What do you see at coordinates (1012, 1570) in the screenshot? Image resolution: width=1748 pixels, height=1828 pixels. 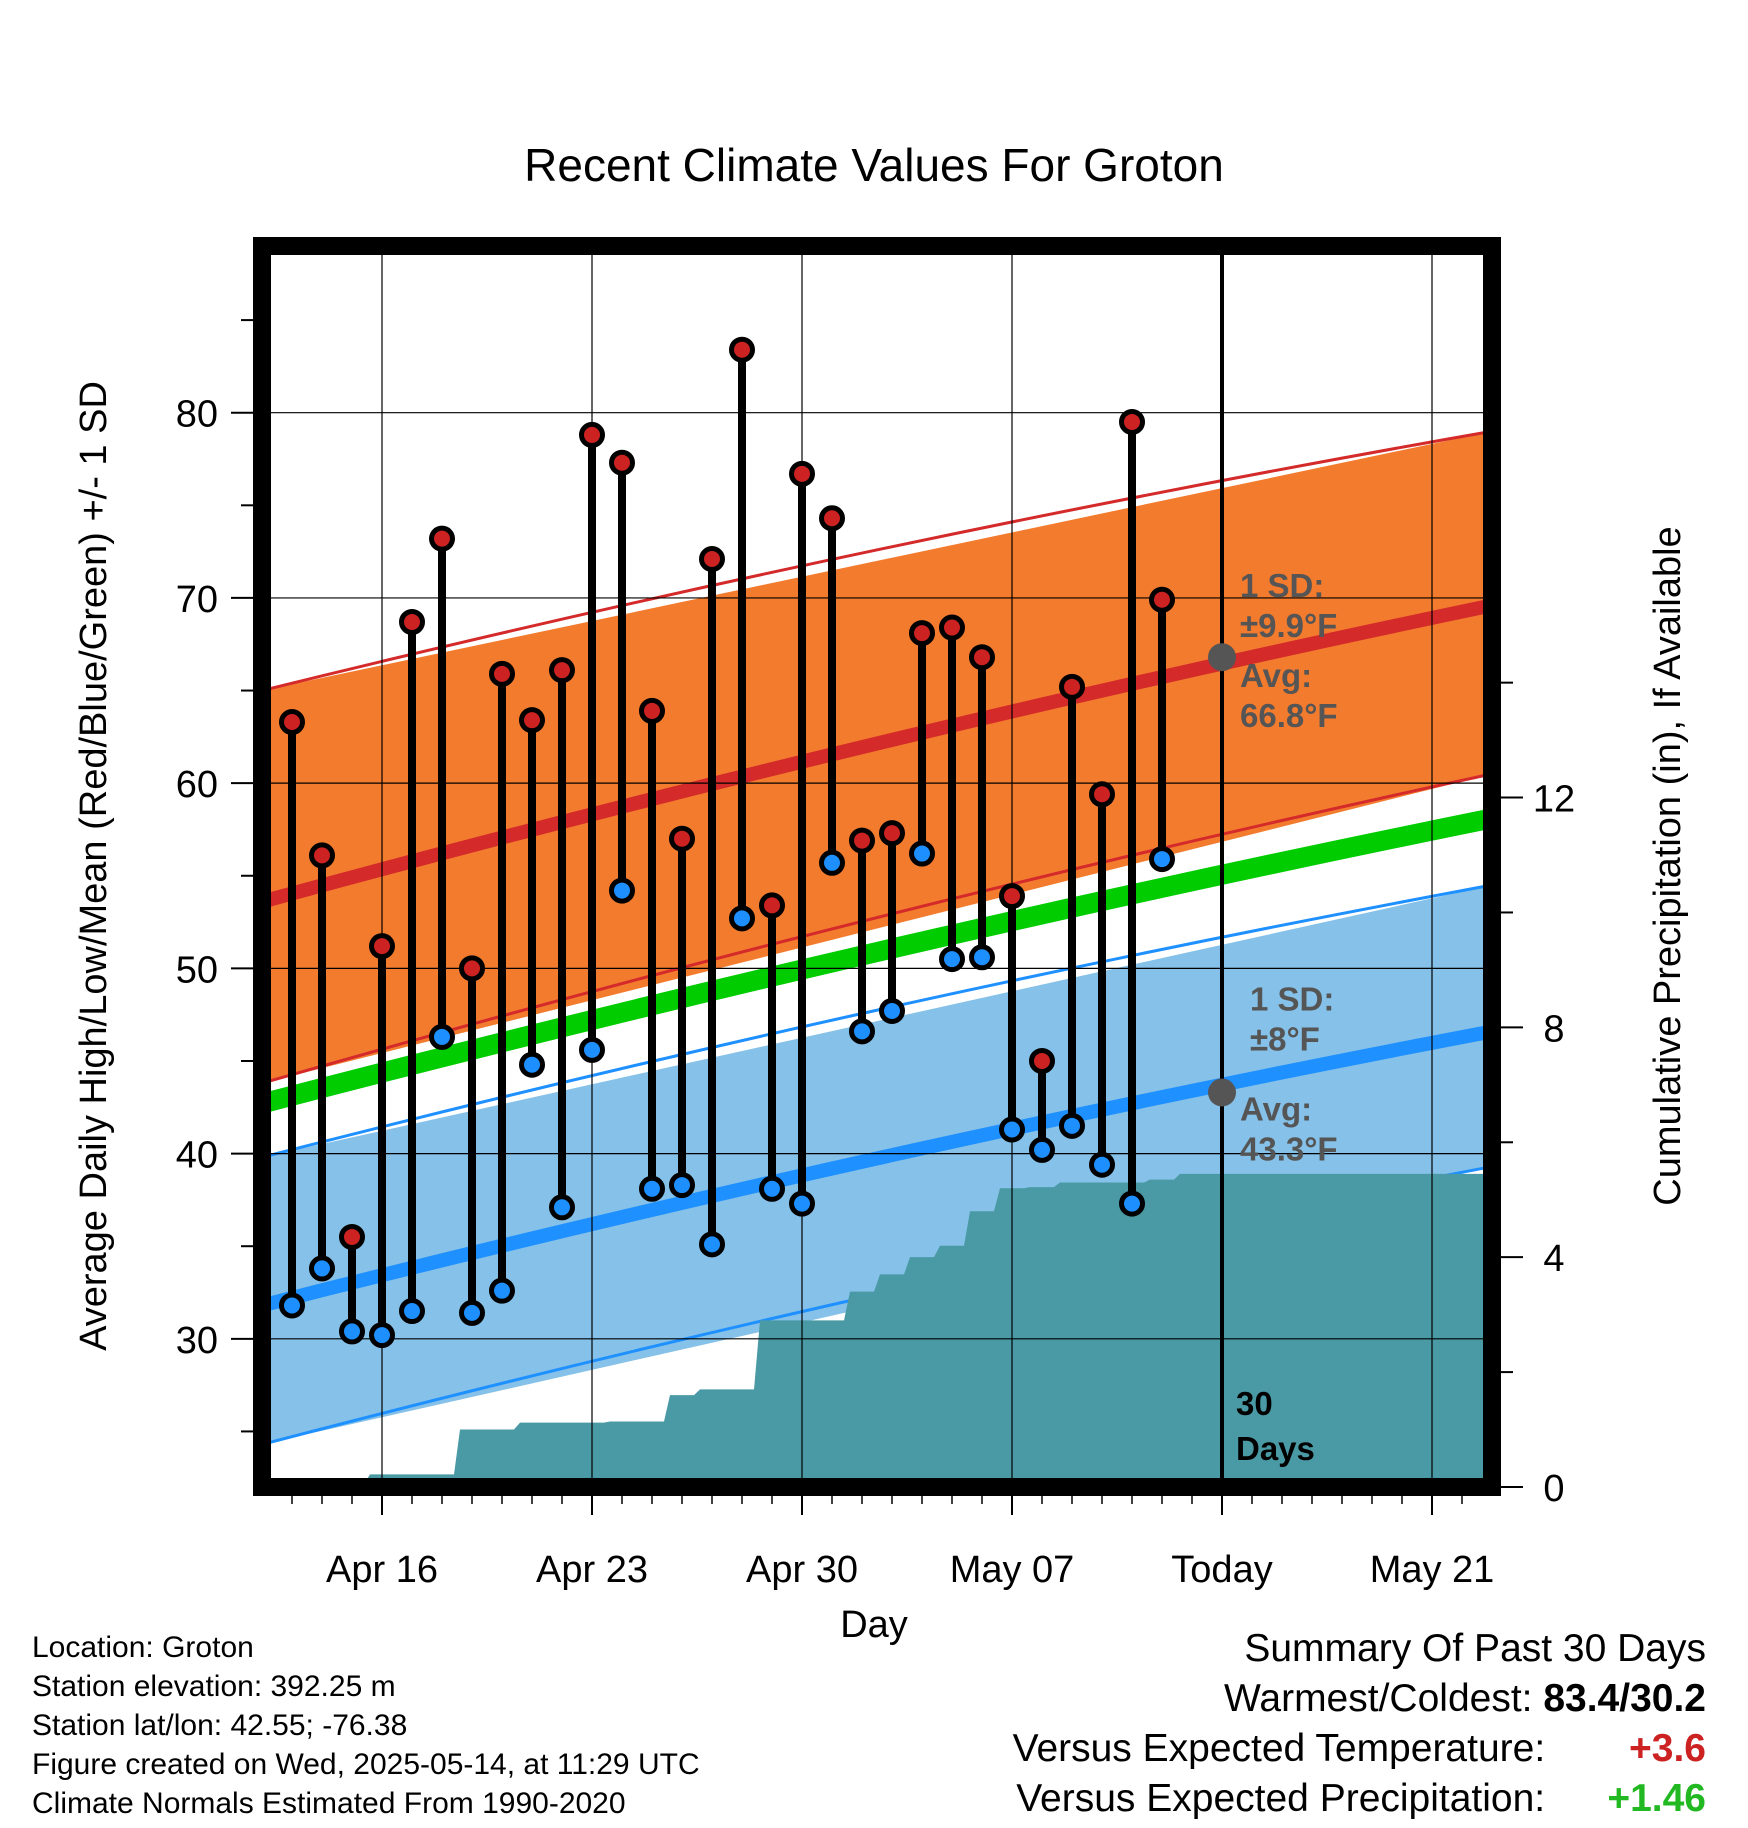 I see `x-tick-label: May 07` at bounding box center [1012, 1570].